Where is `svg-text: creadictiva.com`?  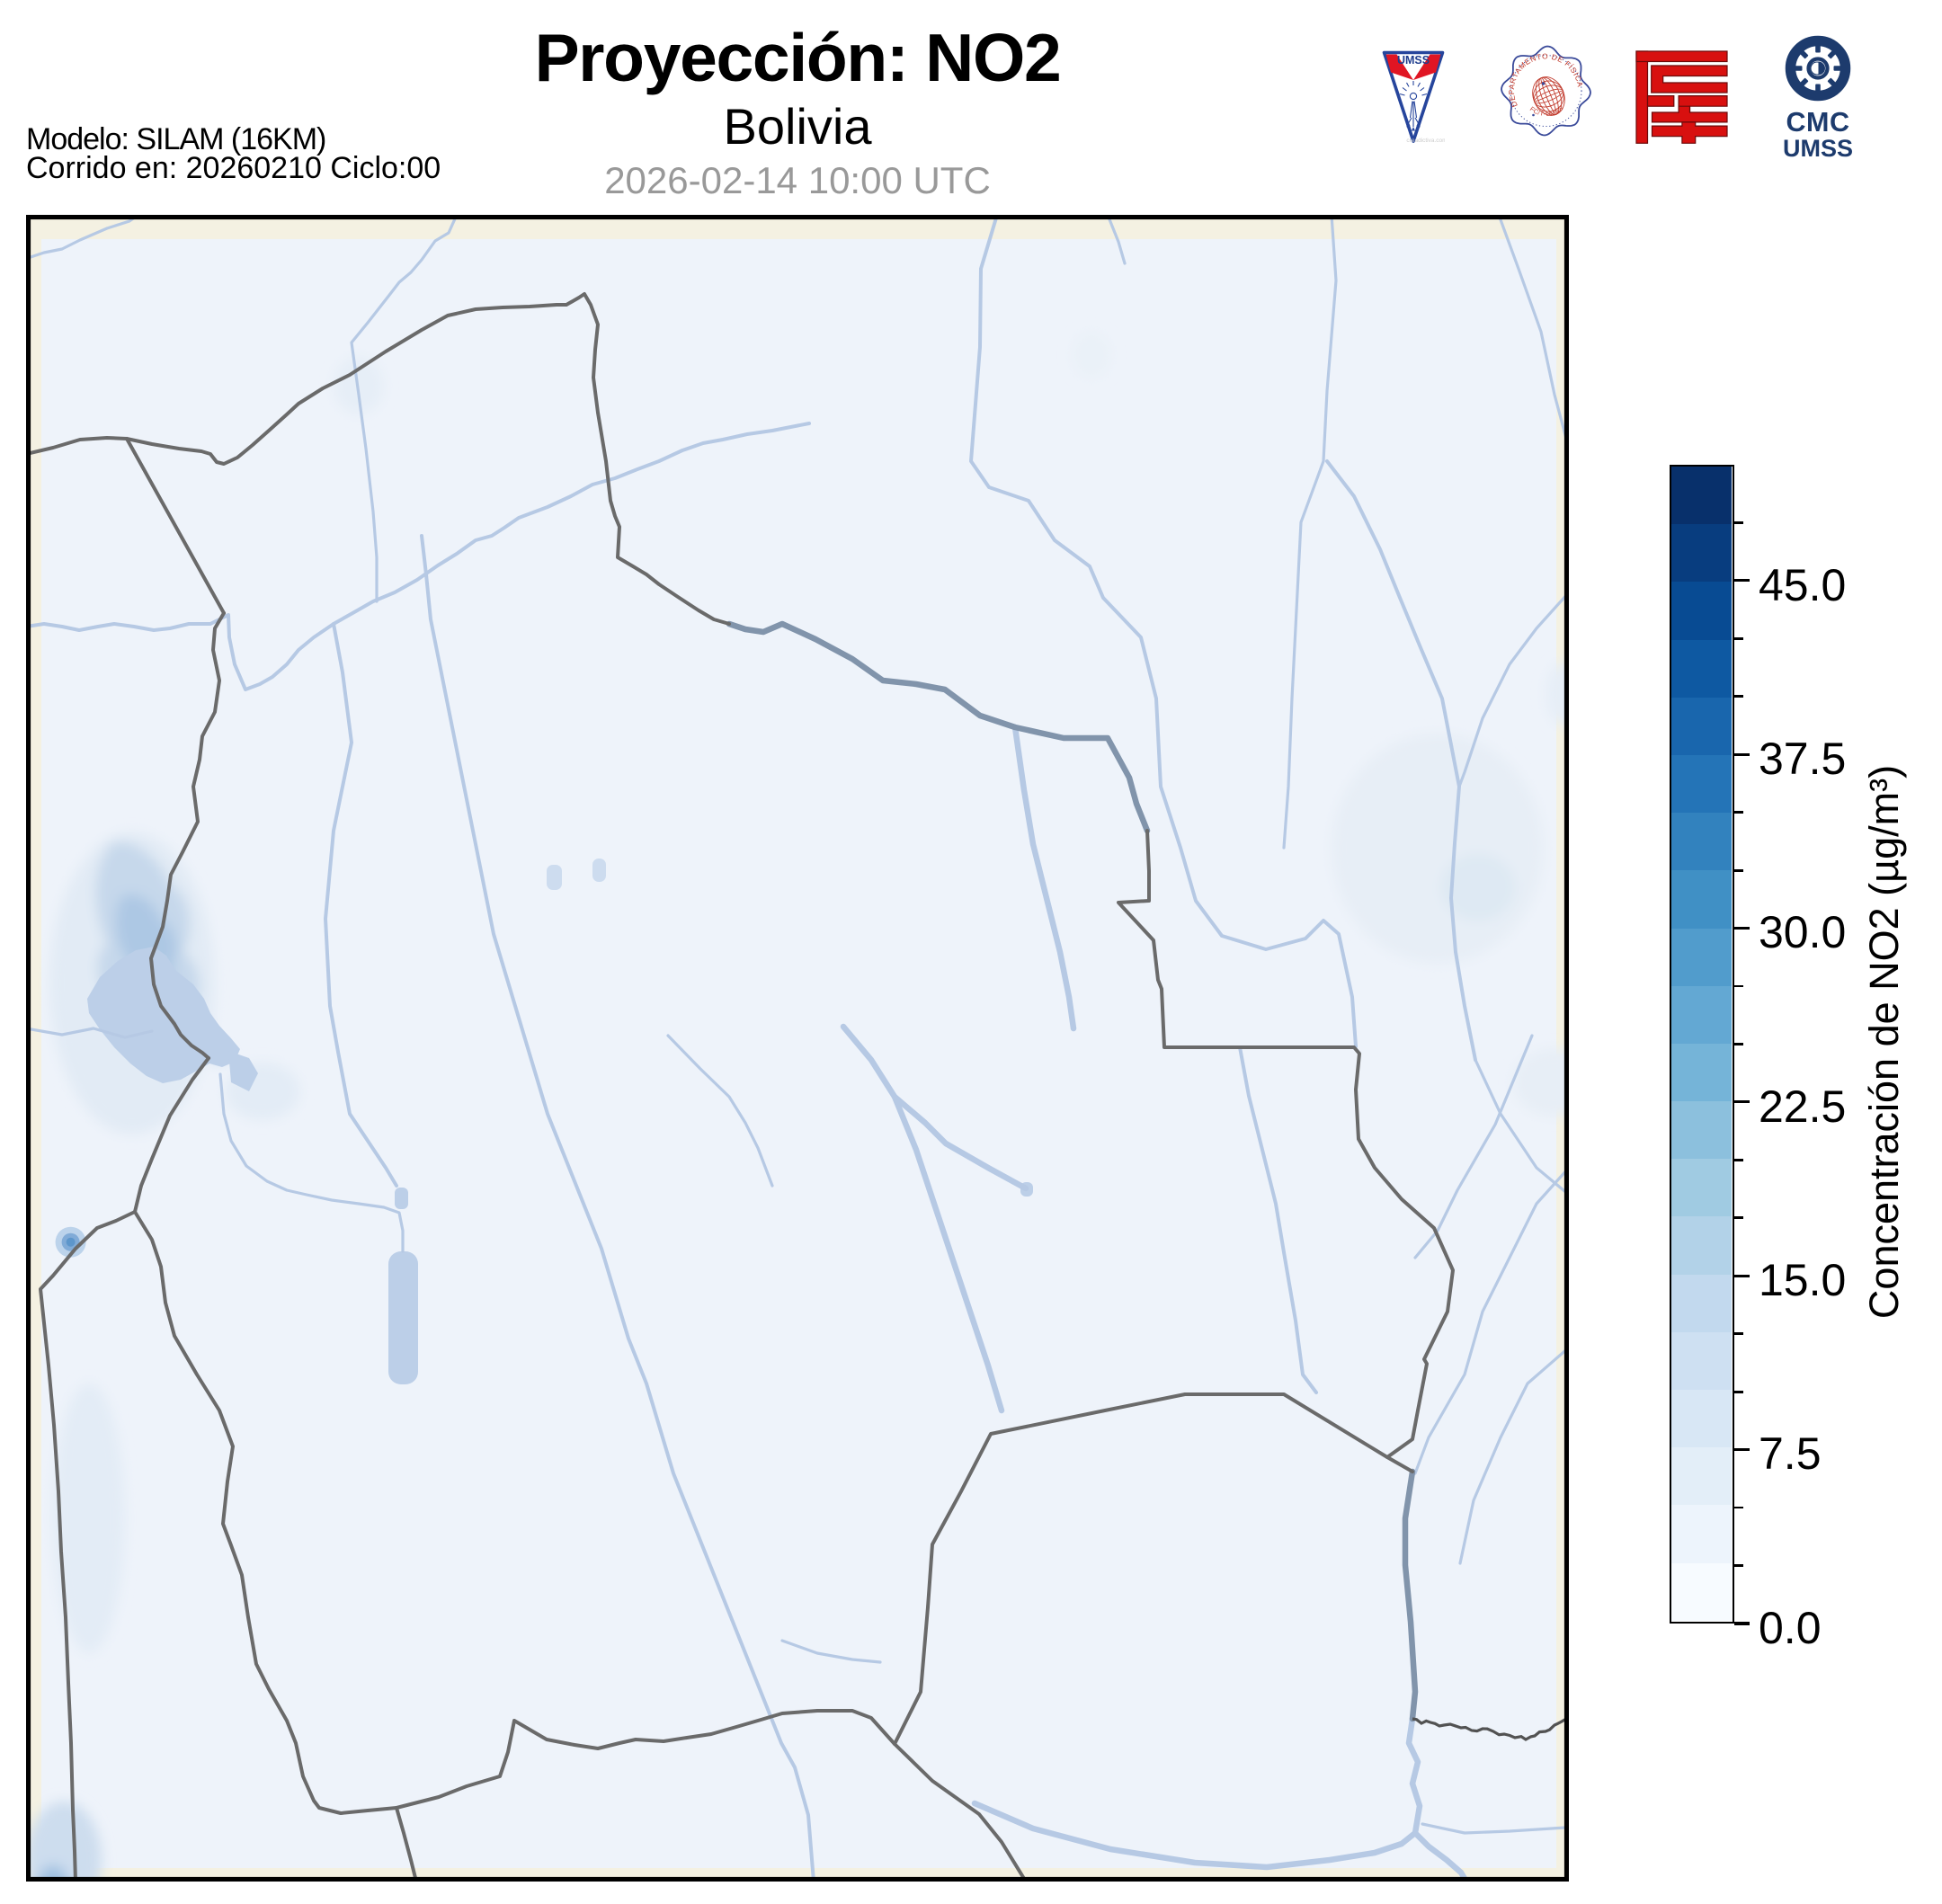 svg-text: creadictiva.com is located at coordinates (1425, 141).